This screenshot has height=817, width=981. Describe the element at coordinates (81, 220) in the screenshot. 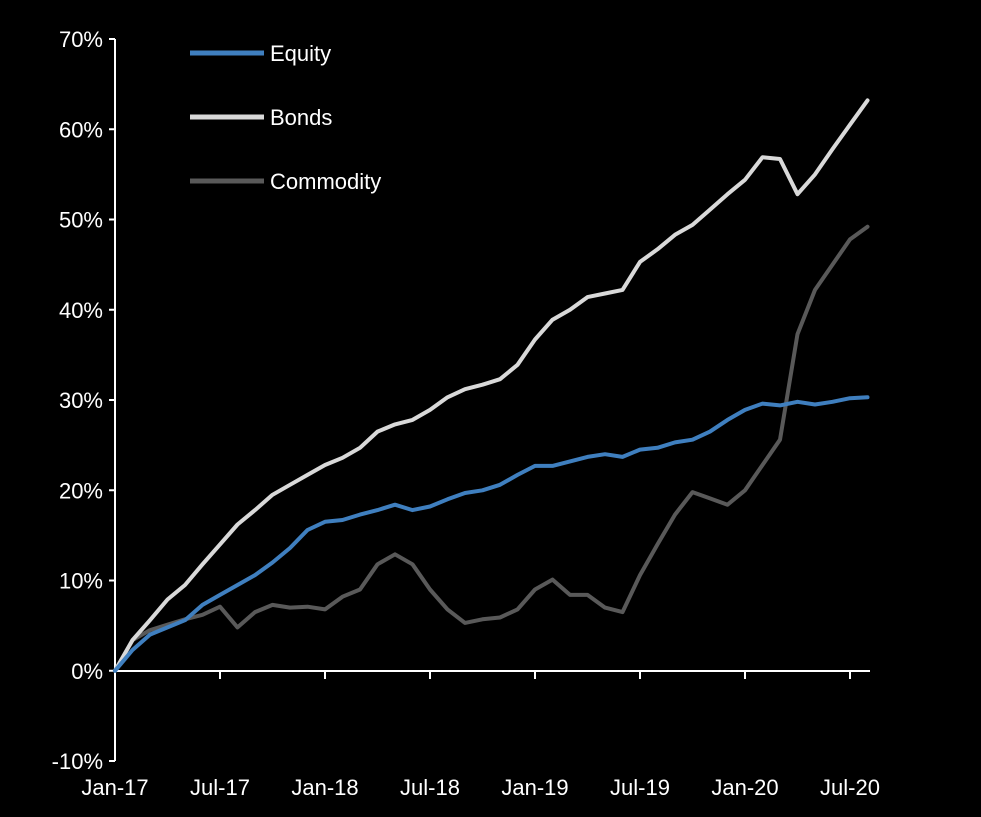

I see `y-tick-label: 50%` at that location.